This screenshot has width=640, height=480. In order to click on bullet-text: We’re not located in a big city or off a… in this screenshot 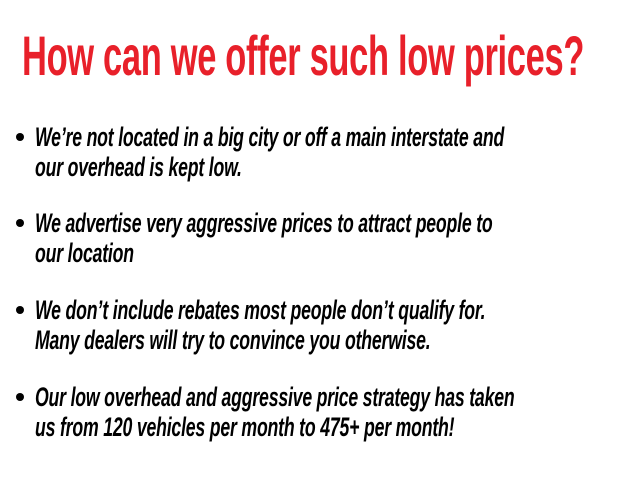, I will do `click(270, 137)`.